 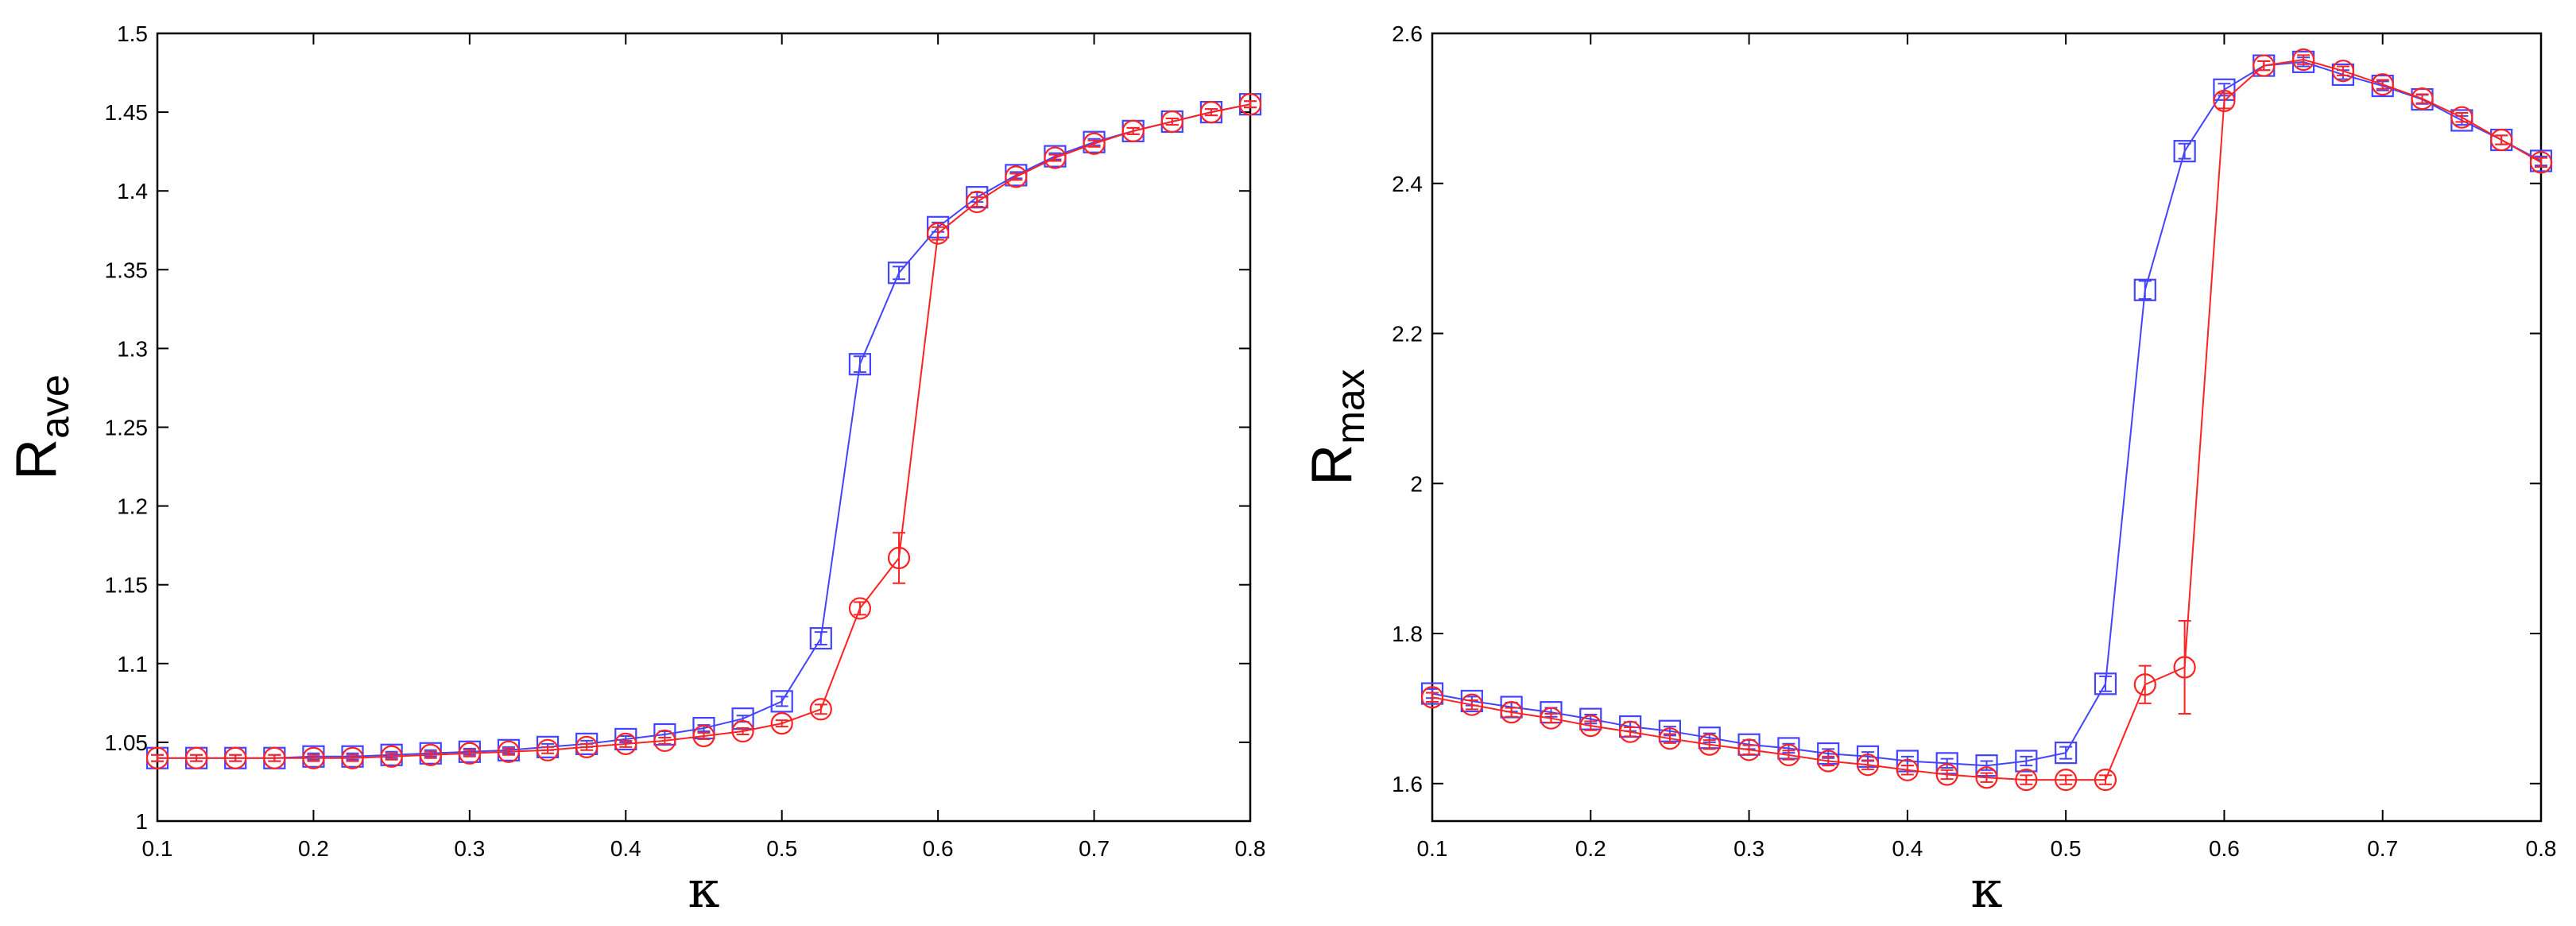 I want to click on y-tick-label: 1.25, so click(x=127, y=428).